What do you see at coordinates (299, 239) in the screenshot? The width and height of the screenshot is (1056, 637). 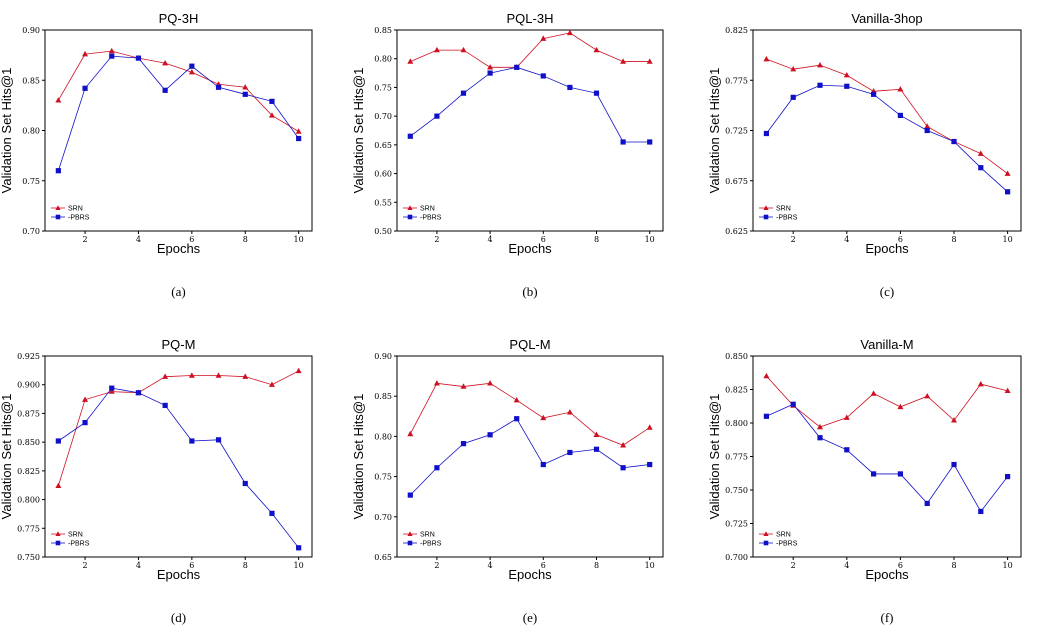 I see `x-tick-label: 10` at bounding box center [299, 239].